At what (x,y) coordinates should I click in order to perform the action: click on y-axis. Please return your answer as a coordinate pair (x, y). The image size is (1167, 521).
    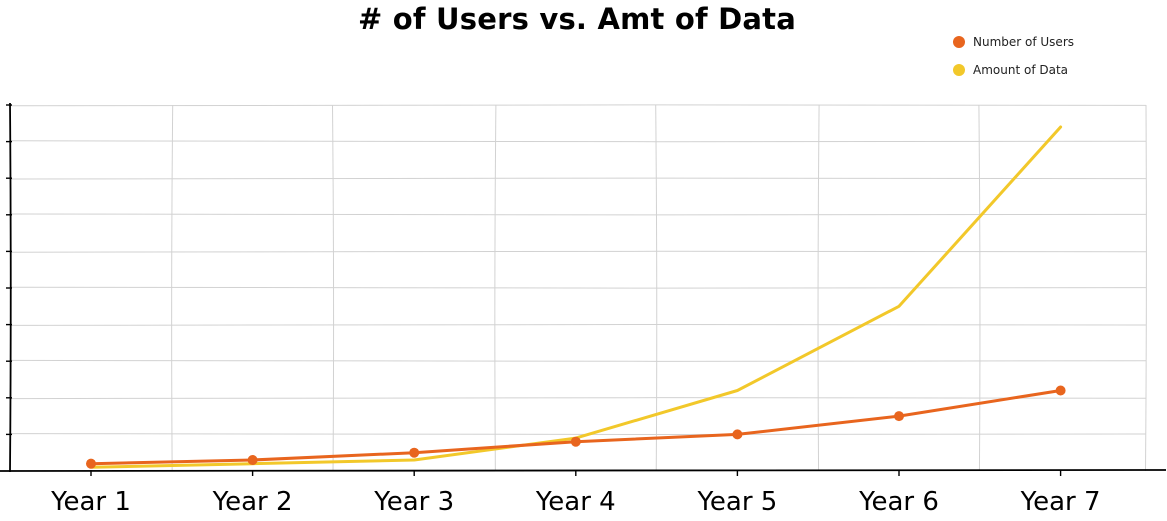
    Looking at the image, I should click on (10, 287).